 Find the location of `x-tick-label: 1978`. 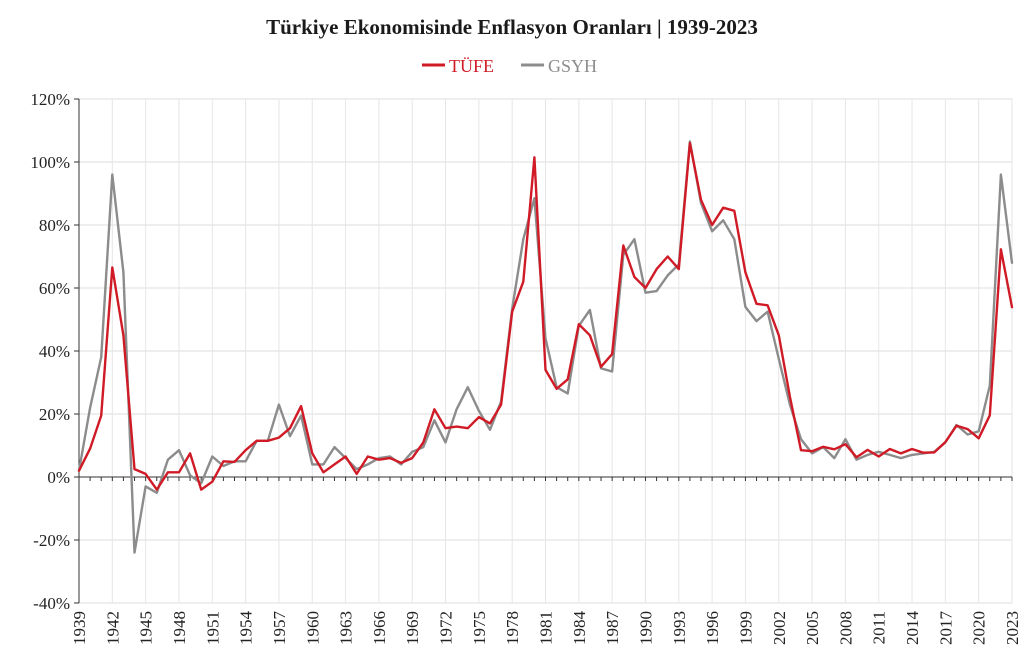

x-tick-label: 1978 is located at coordinates (512, 628).